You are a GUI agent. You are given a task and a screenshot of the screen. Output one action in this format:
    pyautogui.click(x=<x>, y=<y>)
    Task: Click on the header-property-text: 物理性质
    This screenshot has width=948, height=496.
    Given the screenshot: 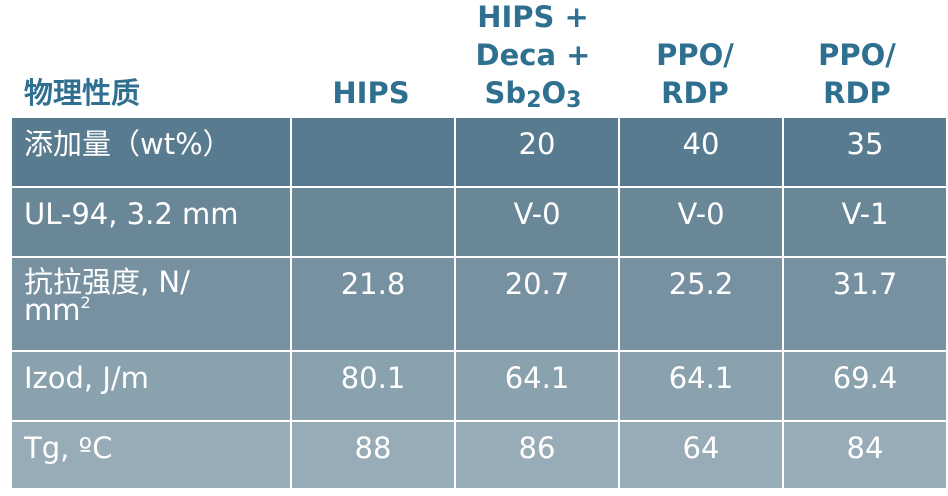 What is the action you would take?
    pyautogui.click(x=82, y=93)
    